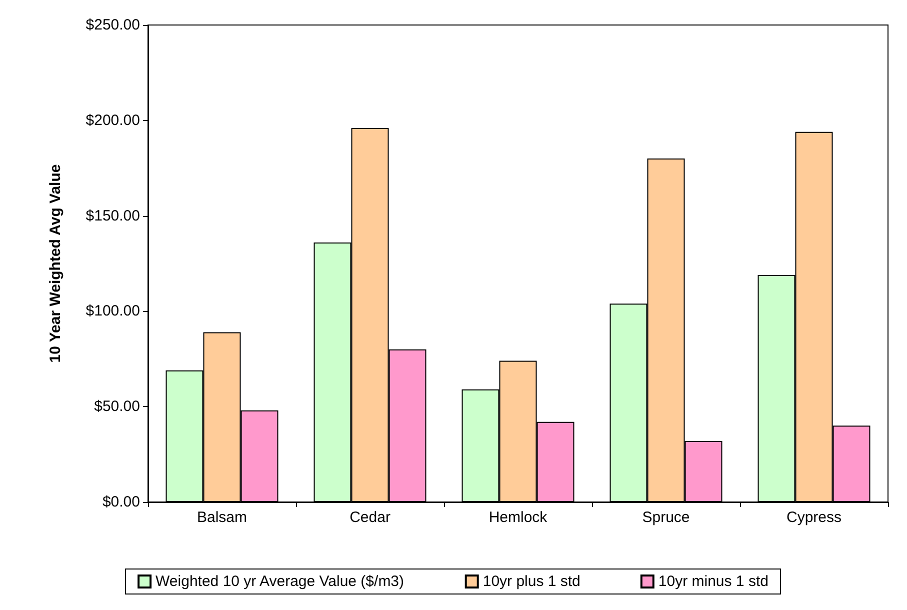  Describe the element at coordinates (113, 215) in the screenshot. I see `y-tick-label: $150.00` at that location.